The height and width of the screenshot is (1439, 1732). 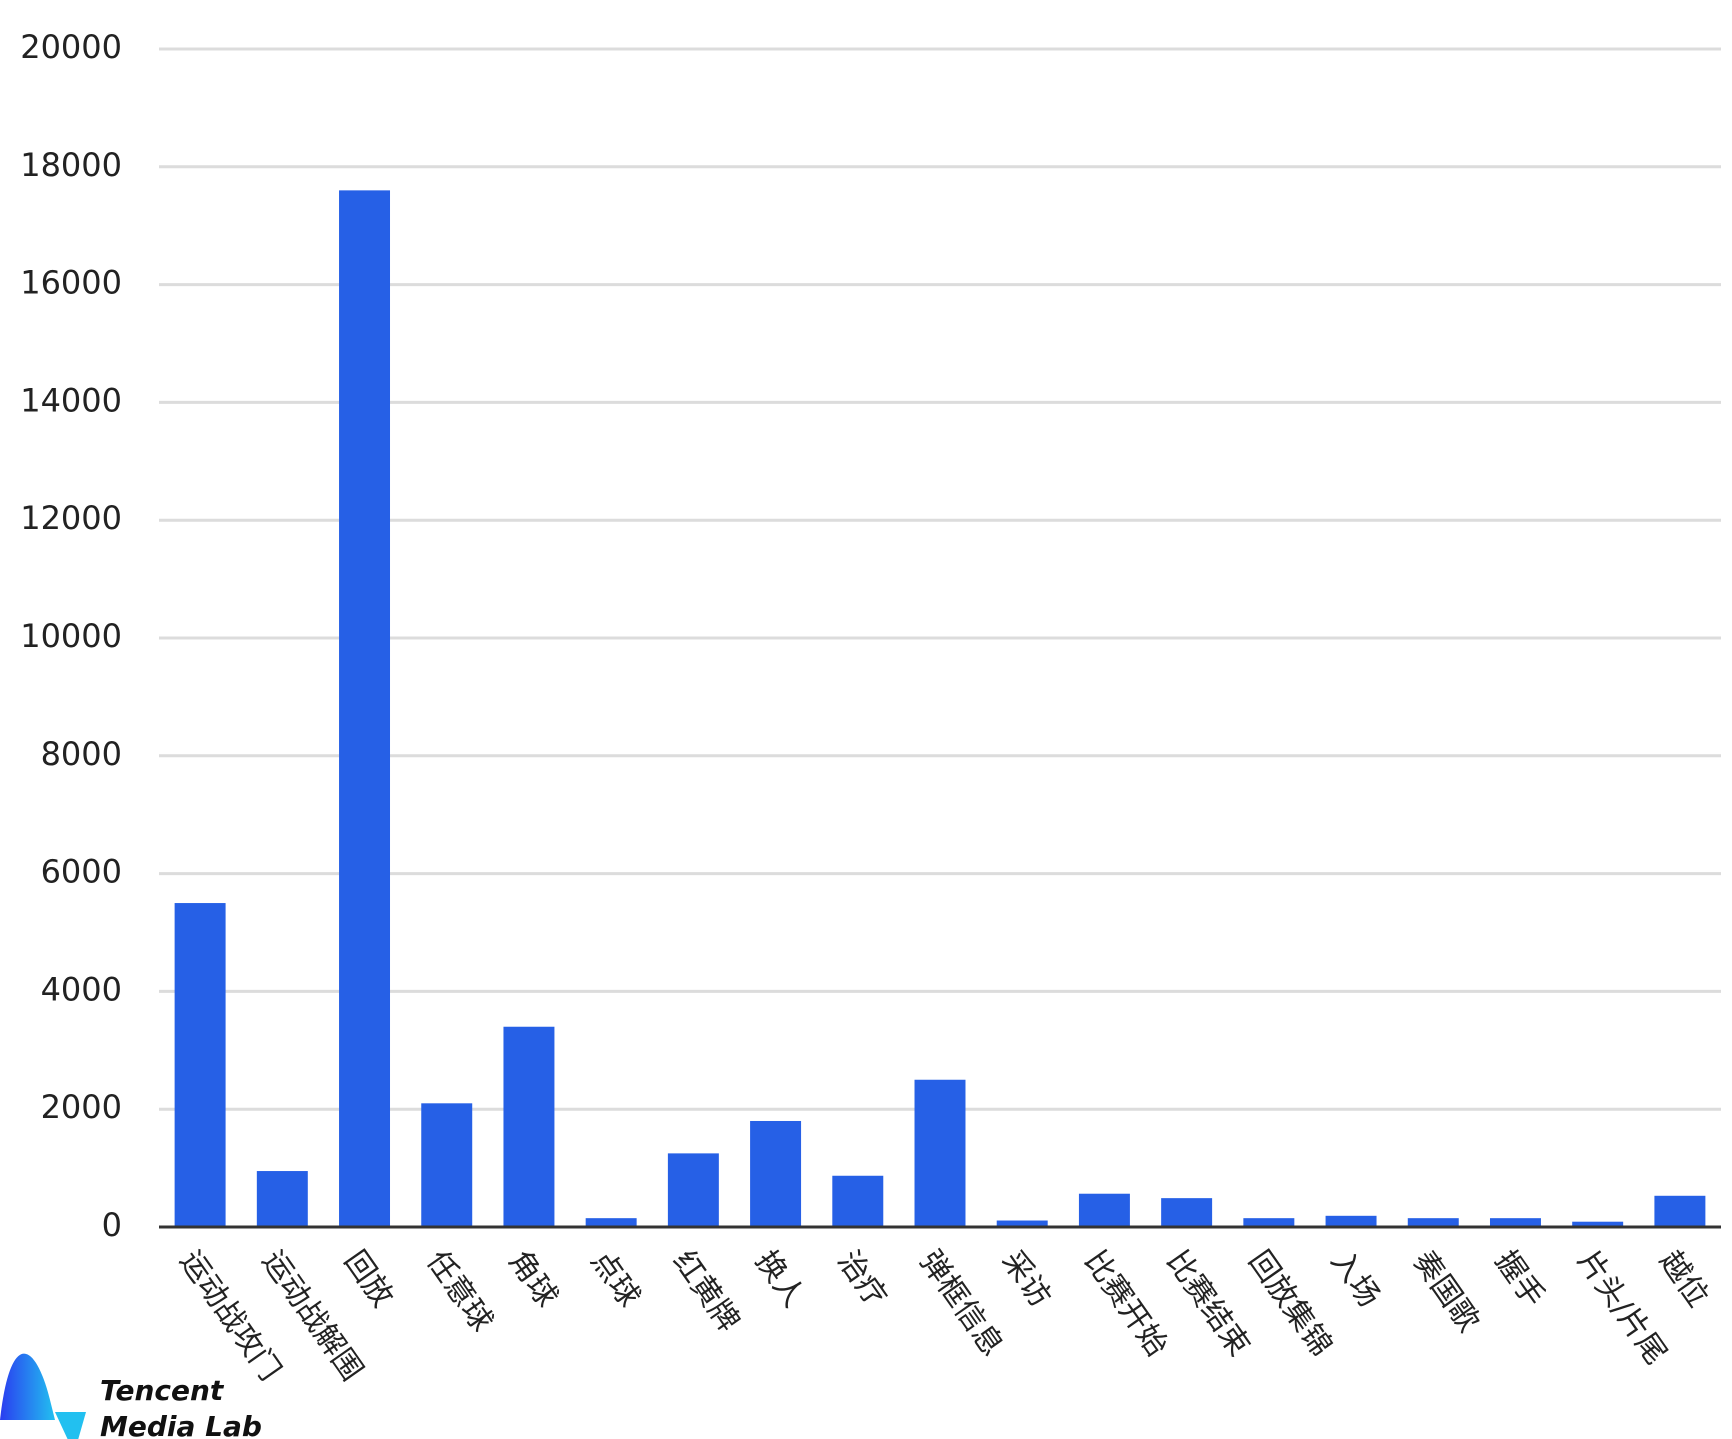 What do you see at coordinates (459, 1291) in the screenshot?
I see `x-tick-label: 任意球` at bounding box center [459, 1291].